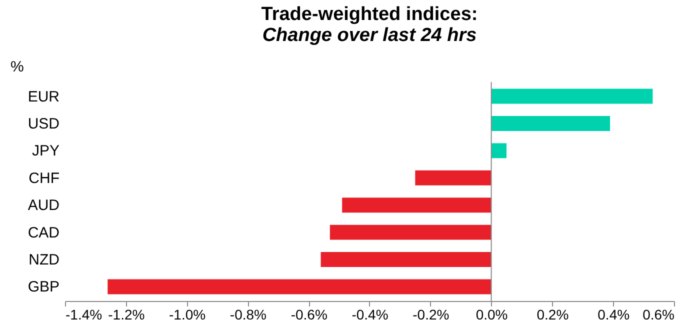 Image resolution: width=700 pixels, height=327 pixels. I want to click on y-tick-label: CHF, so click(44, 178).